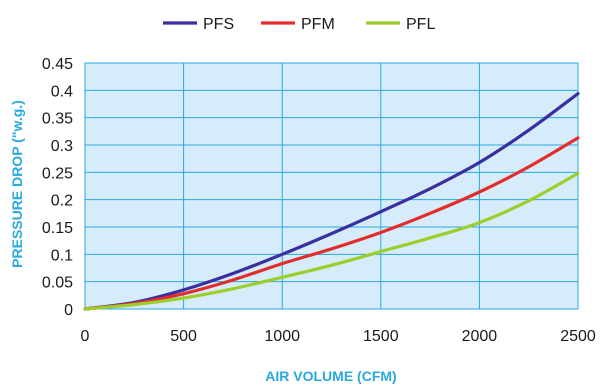 The image size is (601, 386). I want to click on y-tick-label: 0.3, so click(62, 146).